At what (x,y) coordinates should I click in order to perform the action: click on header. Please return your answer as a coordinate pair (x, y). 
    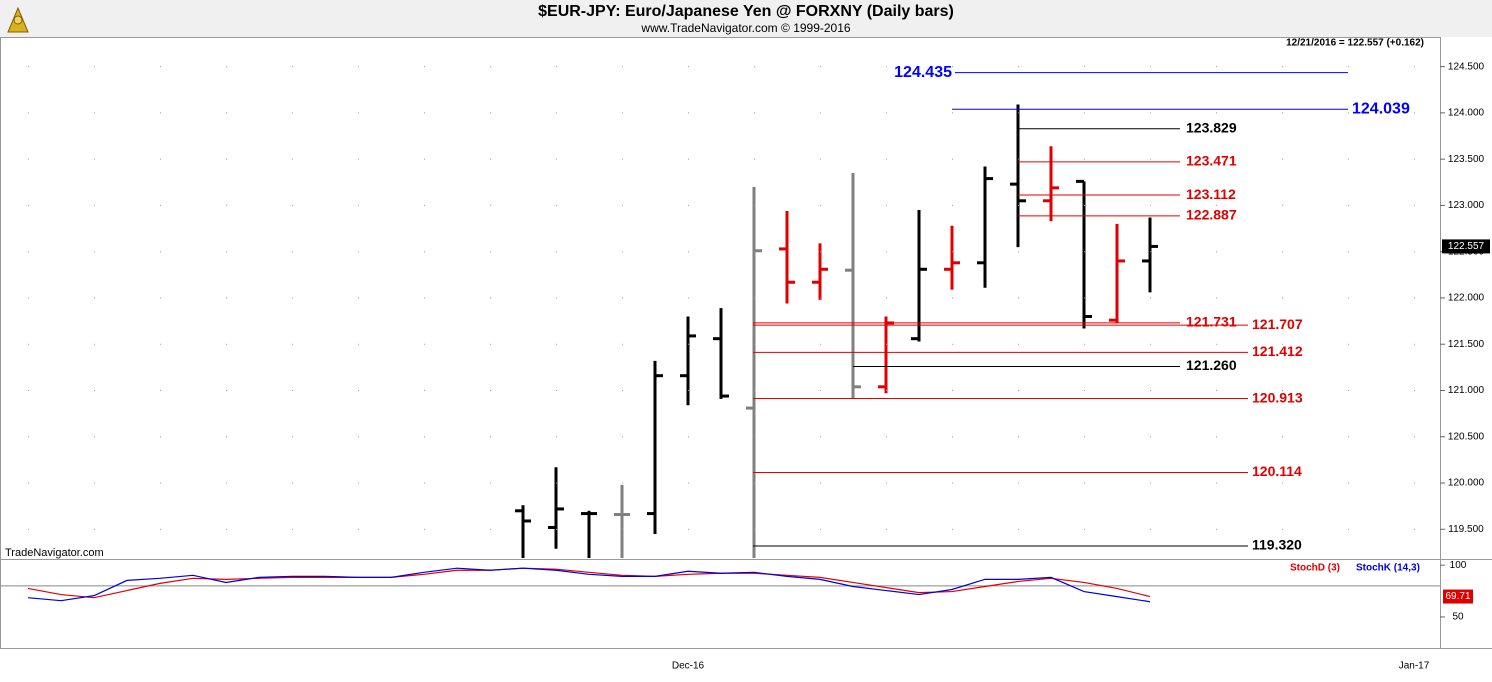
    Looking at the image, I should click on (746, 18).